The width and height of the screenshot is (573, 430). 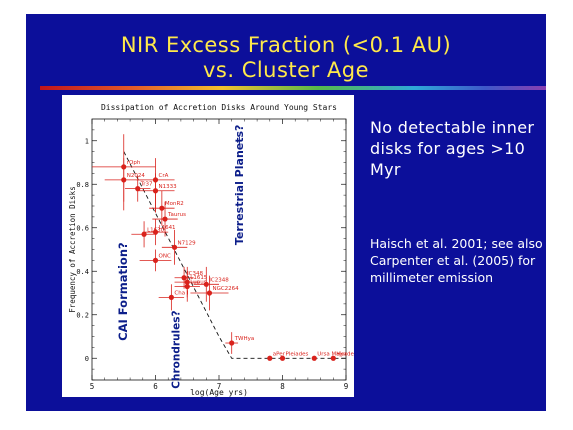 I want to click on data-point: Cha I, so click(x=173, y=297).